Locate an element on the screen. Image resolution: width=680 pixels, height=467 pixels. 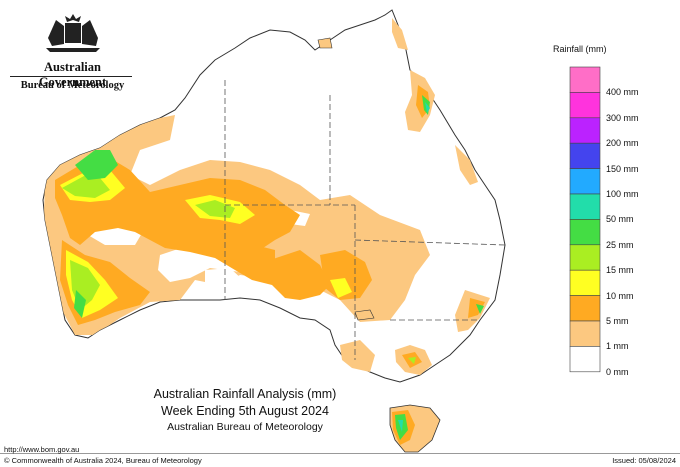
kangaroo-island is located at coordinates (364, 315).